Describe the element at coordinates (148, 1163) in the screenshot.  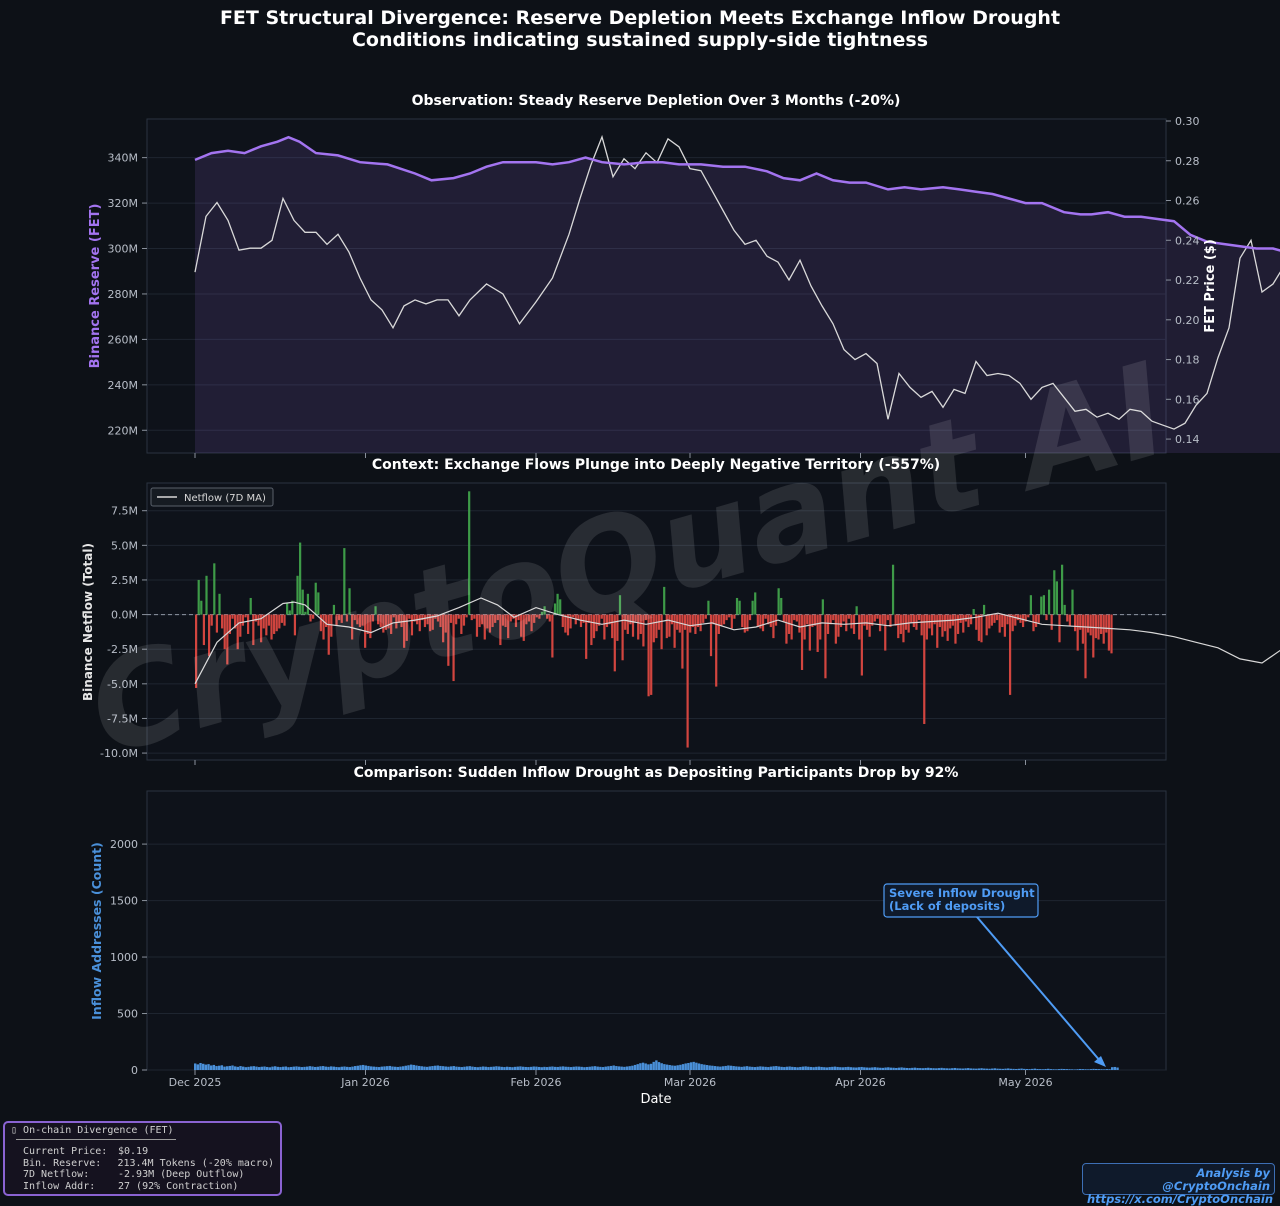
I see `info-row-reserve: Bin. Reserve: 213.4M Tokens (-20% macro)` at that location.